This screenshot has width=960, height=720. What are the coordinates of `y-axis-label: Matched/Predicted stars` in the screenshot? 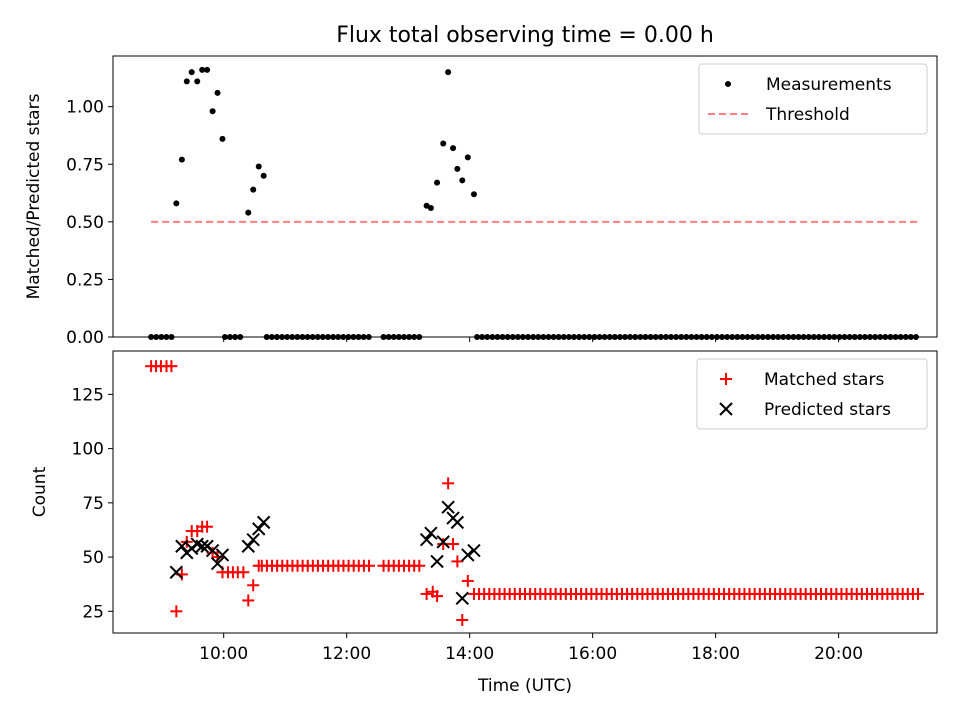 It's located at (34, 196).